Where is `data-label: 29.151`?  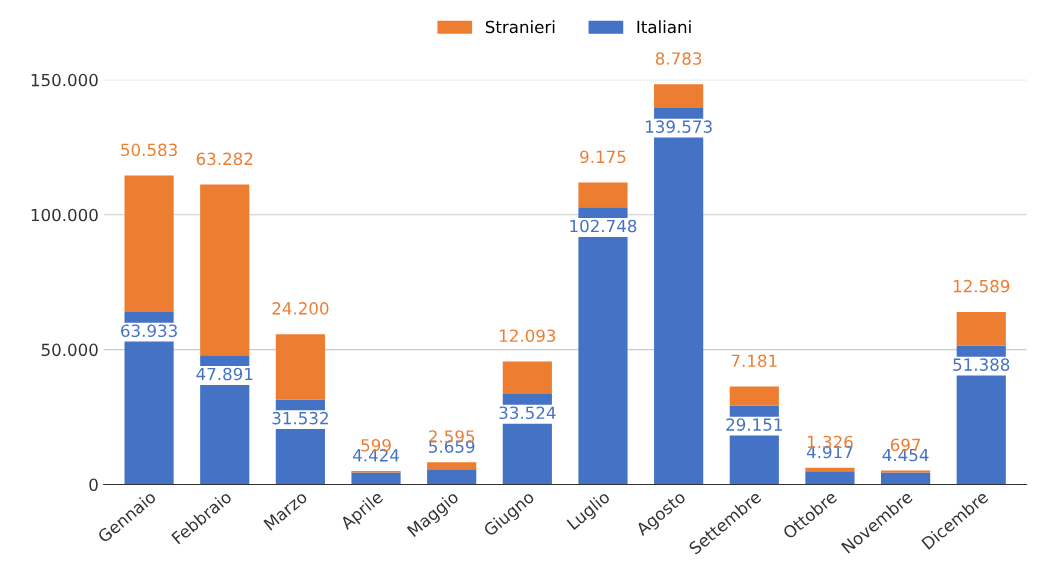 data-label: 29.151 is located at coordinates (754, 424).